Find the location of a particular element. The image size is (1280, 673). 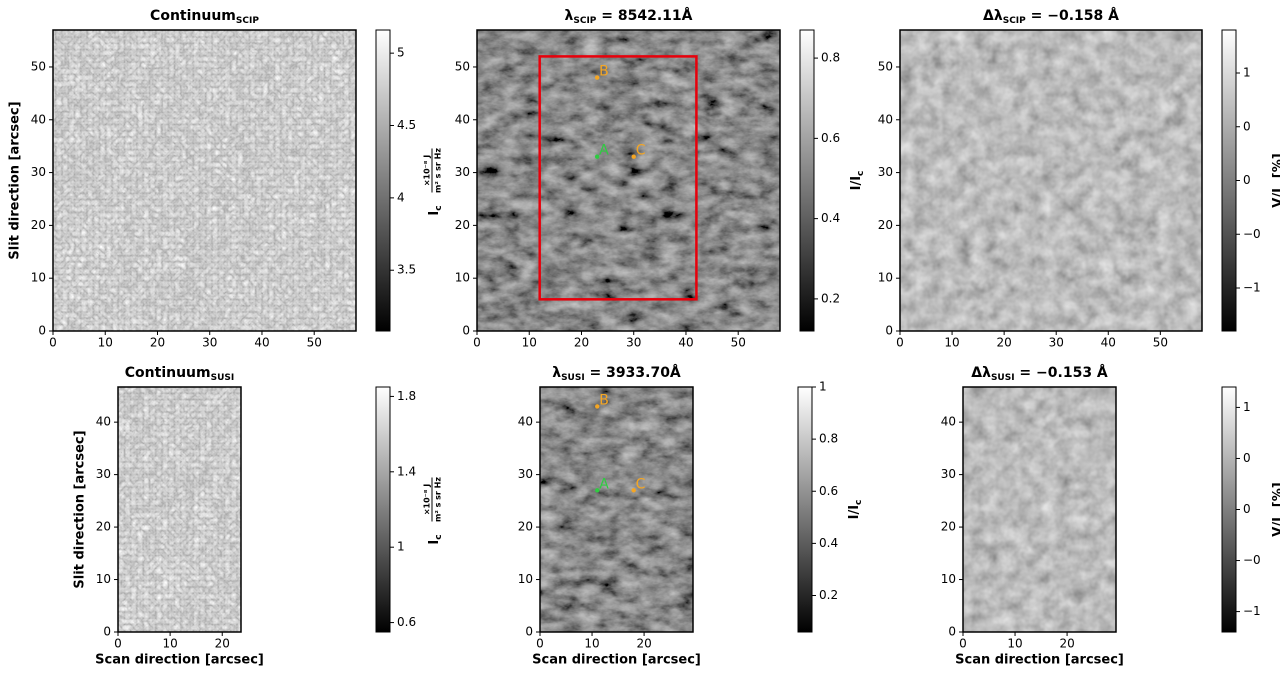

colorbar-label-main: I/I is located at coordinates (856, 183).